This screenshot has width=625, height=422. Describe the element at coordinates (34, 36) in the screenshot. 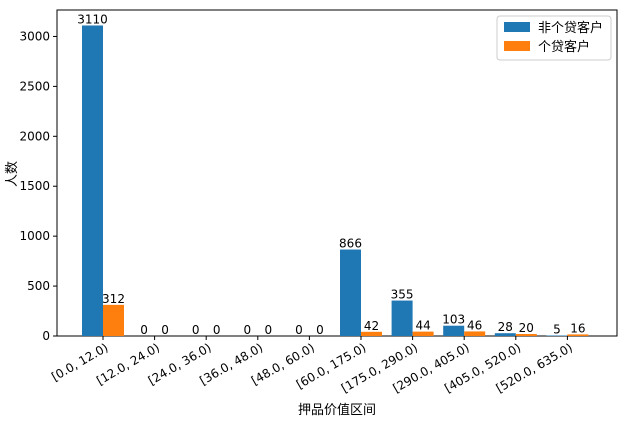

I see `y-tick-label: 3000` at that location.